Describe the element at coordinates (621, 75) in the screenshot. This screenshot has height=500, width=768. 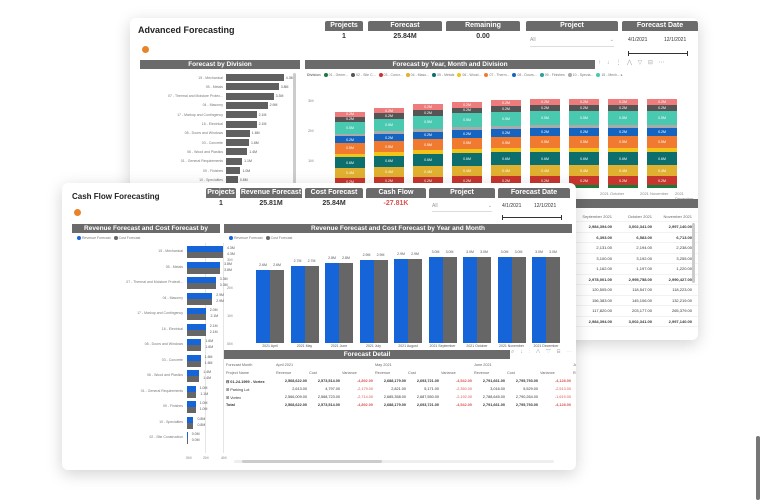
I see `legend-next-arrow: ▸` at that location.